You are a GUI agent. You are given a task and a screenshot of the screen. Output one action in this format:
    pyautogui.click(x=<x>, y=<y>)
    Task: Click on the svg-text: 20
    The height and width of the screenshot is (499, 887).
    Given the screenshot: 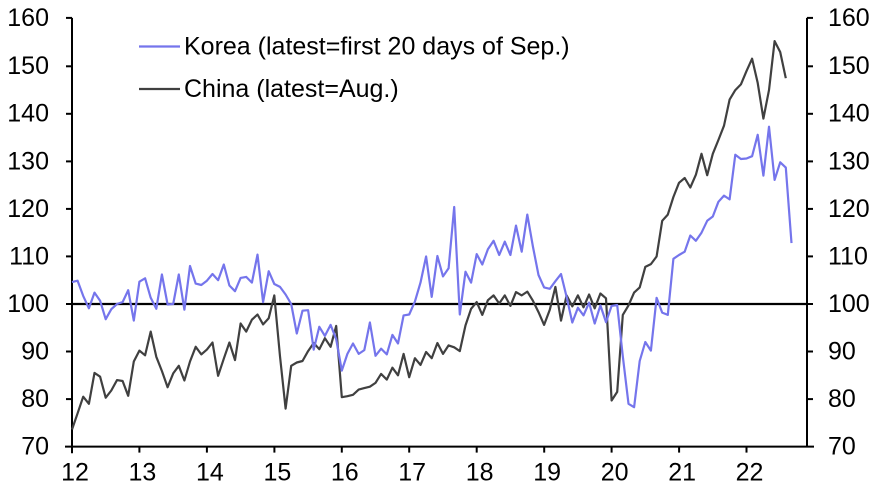 What is the action you would take?
    pyautogui.click(x=615, y=473)
    